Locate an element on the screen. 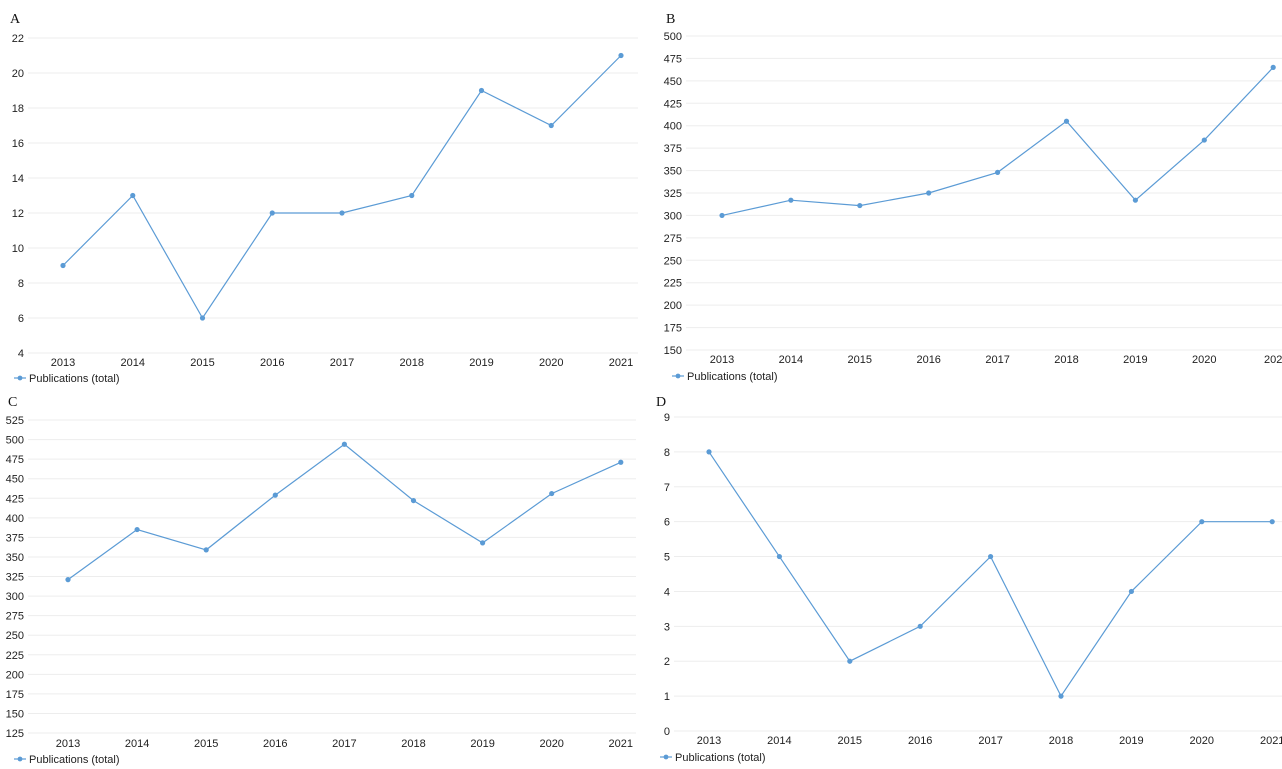  y-tick-label: 350 is located at coordinates (673, 172).